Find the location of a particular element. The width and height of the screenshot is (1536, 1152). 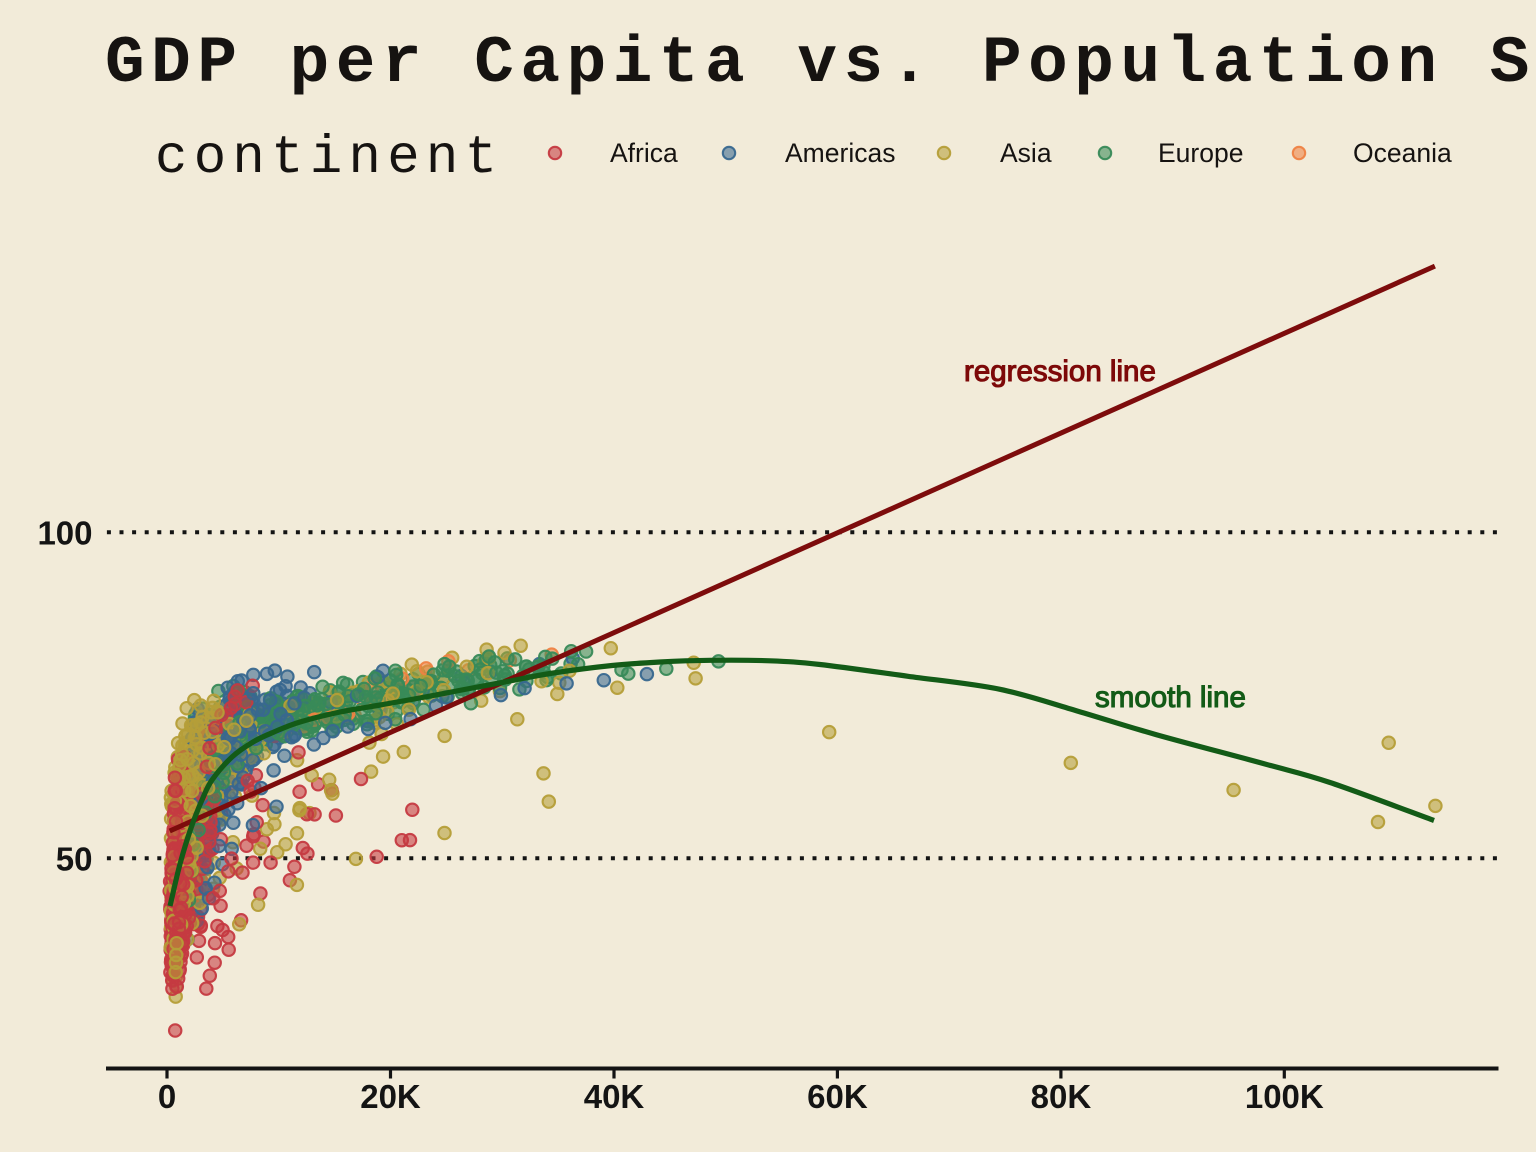

svg-text: Africa is located at coordinates (644, 153).